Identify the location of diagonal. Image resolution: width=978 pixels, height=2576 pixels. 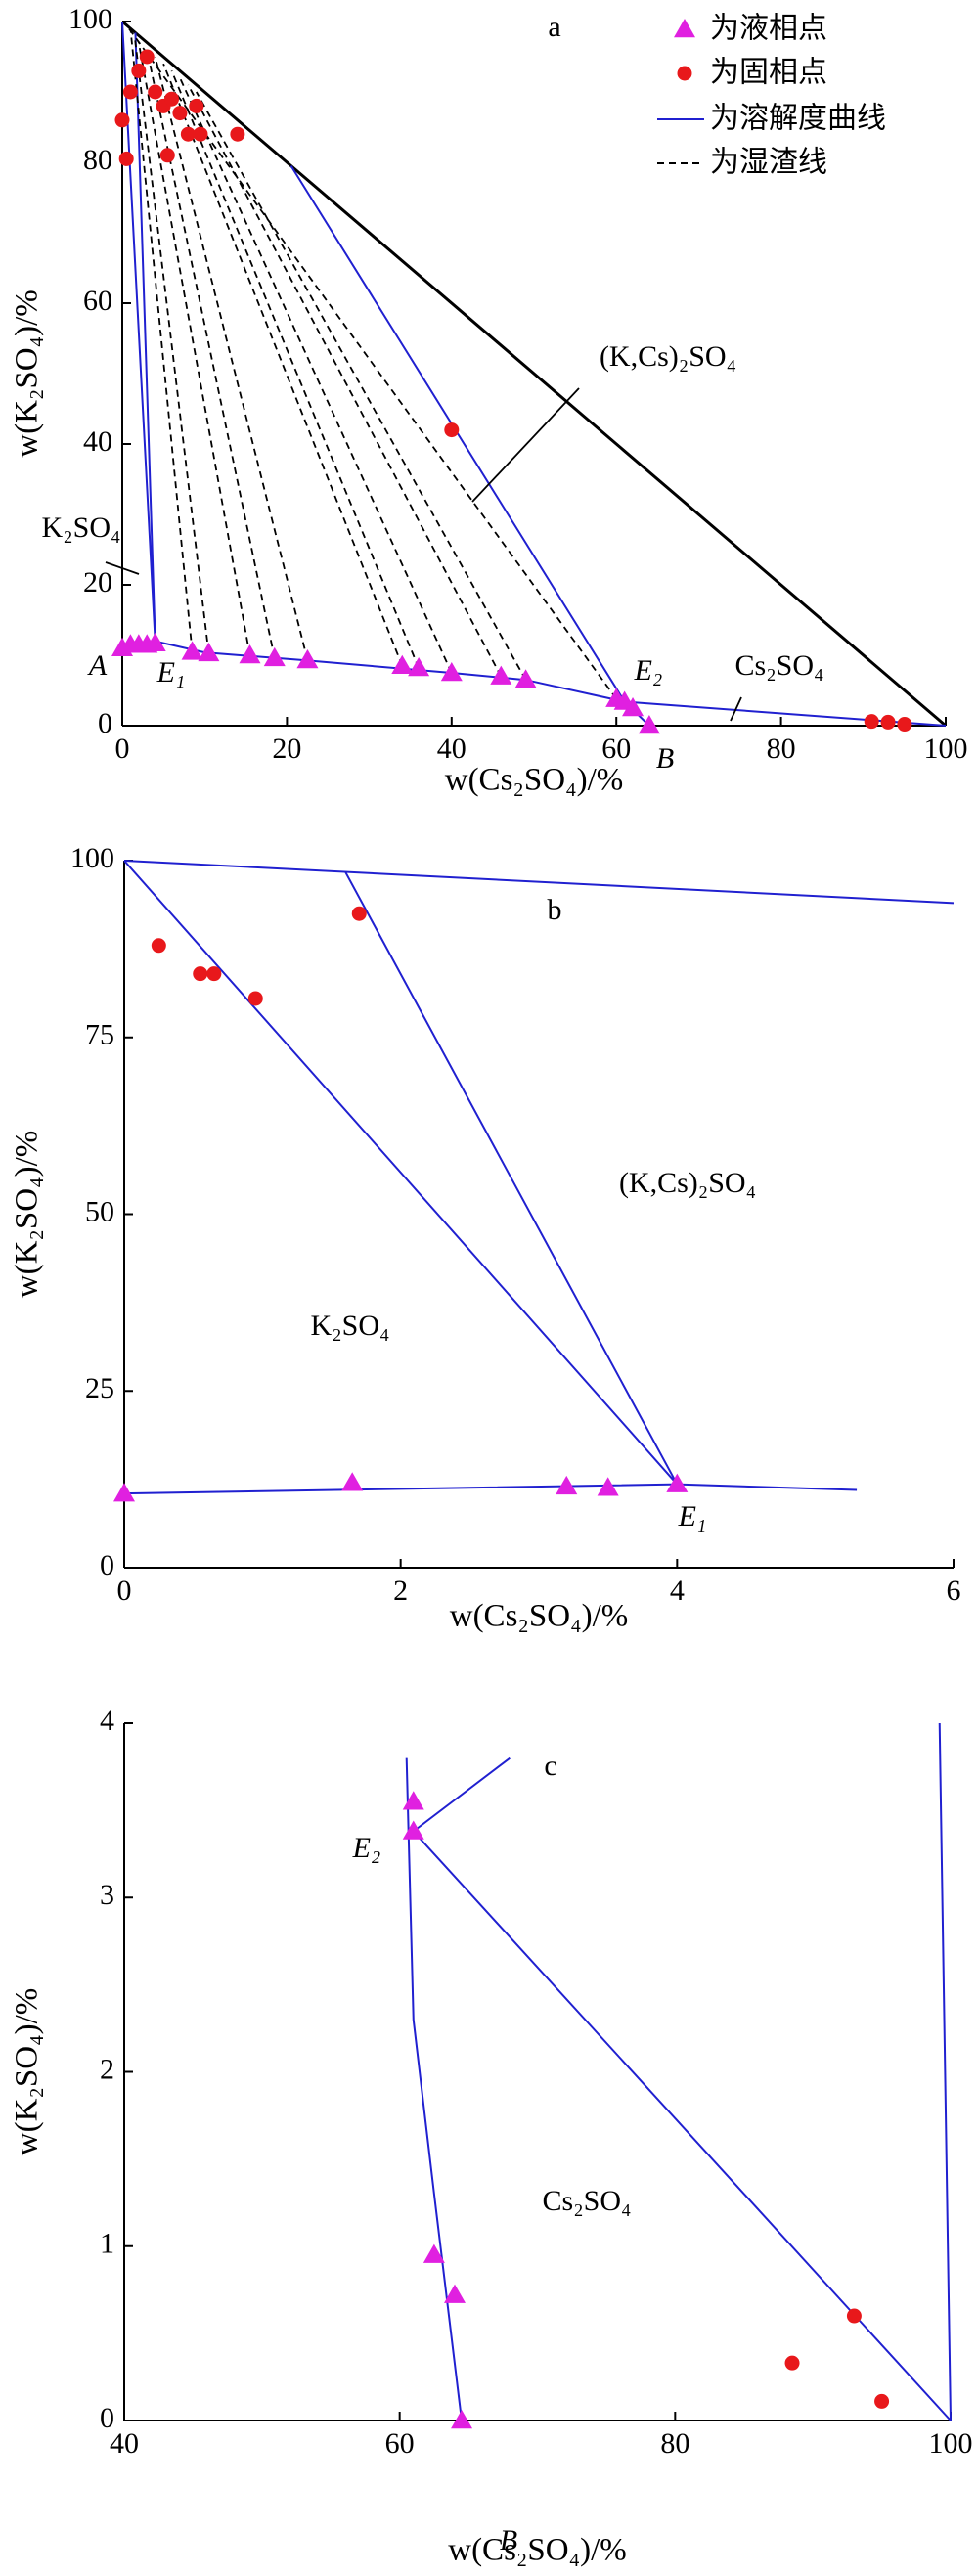
(539, 882).